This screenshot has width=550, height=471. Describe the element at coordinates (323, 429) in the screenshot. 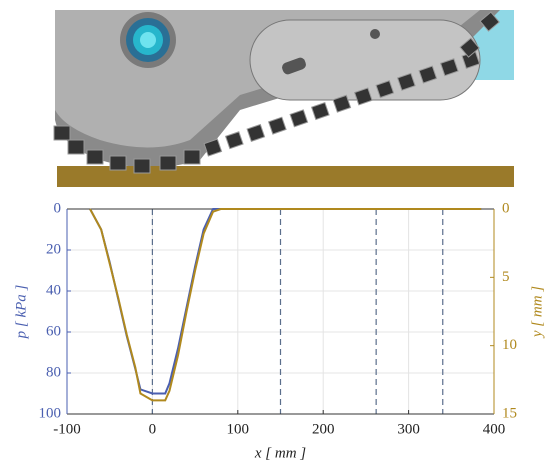

I see `x-tick-label: 200` at that location.